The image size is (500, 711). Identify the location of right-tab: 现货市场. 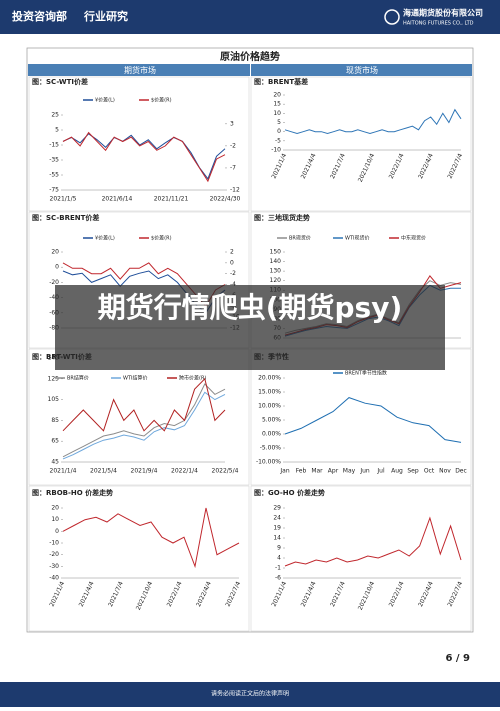
(362, 70).